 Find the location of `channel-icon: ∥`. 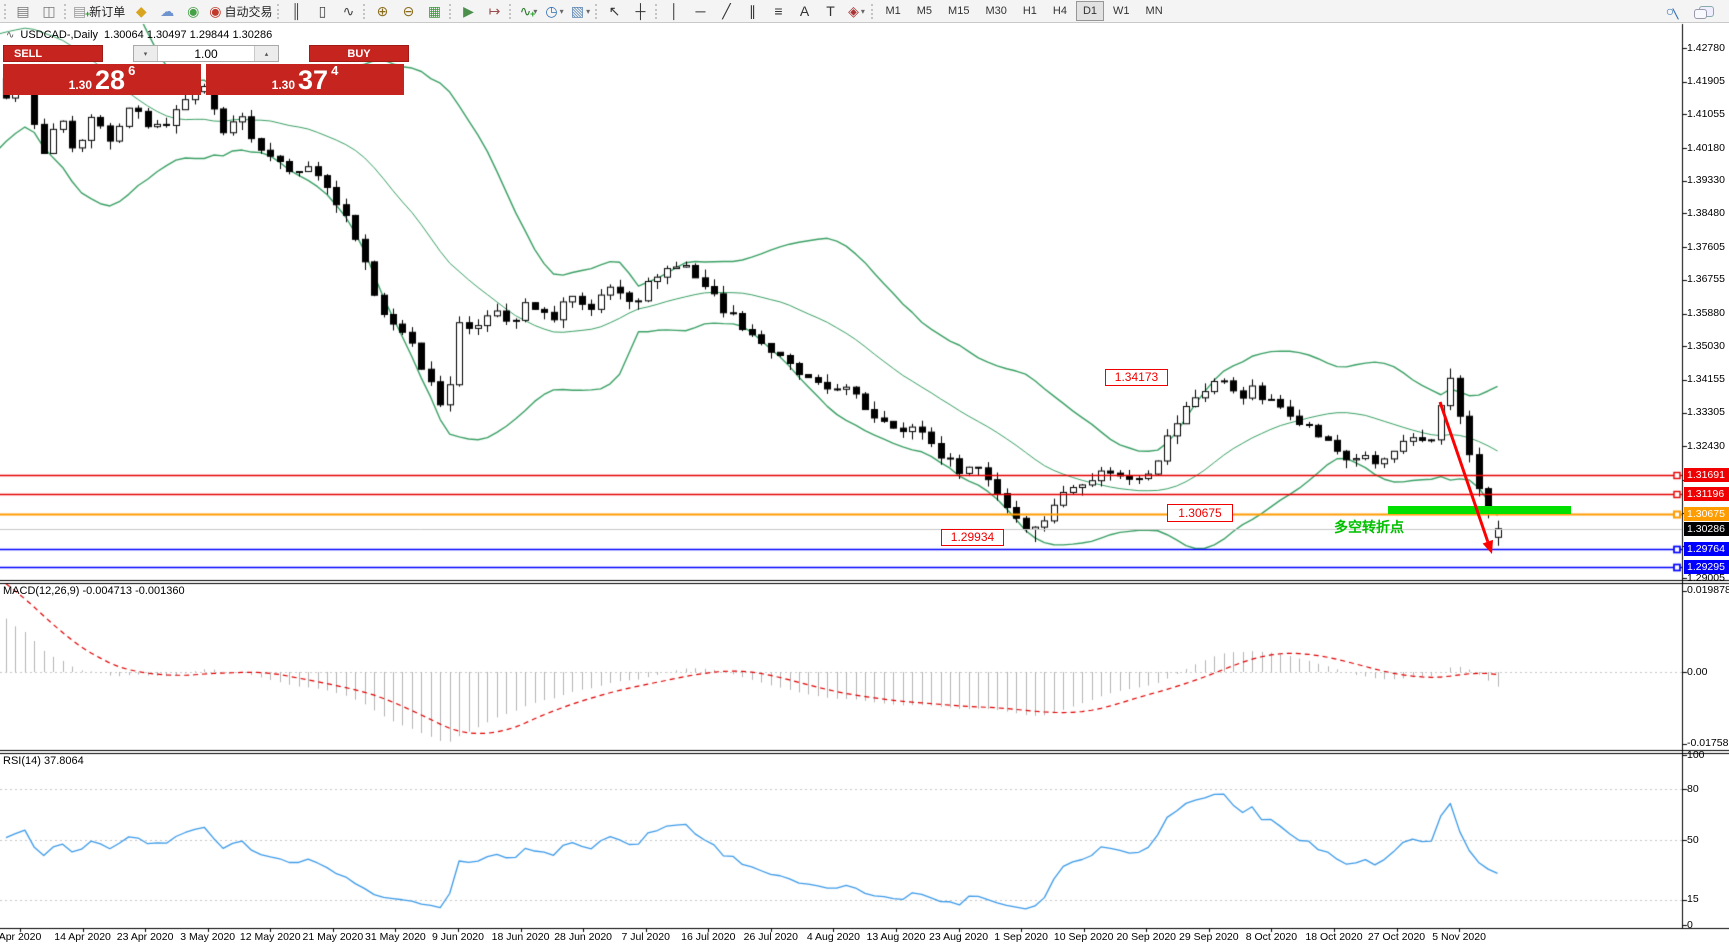

channel-icon: ∥ is located at coordinates (752, 11).